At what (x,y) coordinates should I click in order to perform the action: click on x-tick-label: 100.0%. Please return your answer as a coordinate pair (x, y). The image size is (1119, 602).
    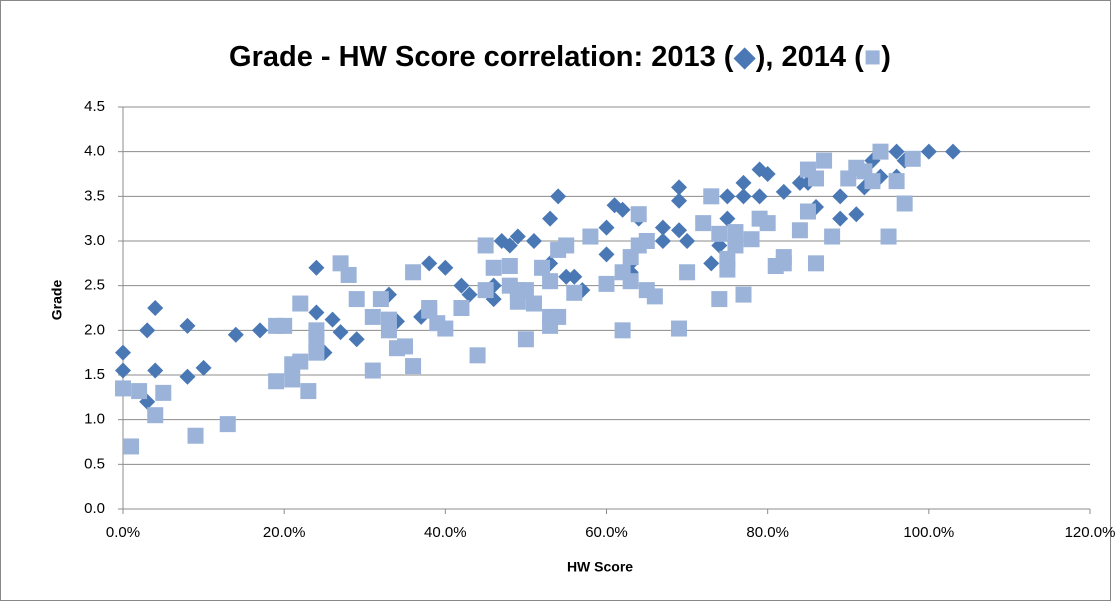
    Looking at the image, I should click on (928, 532).